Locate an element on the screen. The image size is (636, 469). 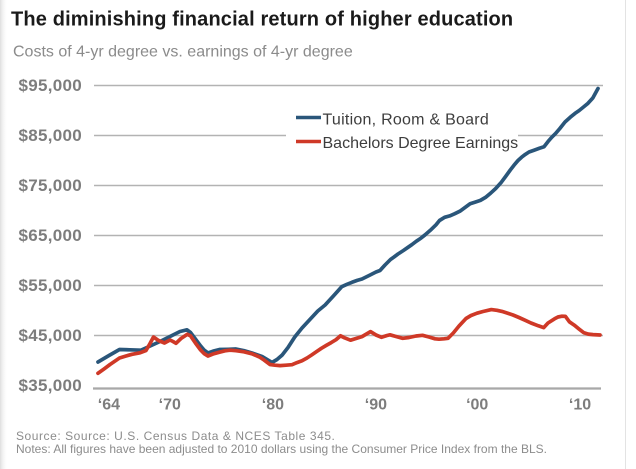
svg-text: ‘00 is located at coordinates (477, 405).